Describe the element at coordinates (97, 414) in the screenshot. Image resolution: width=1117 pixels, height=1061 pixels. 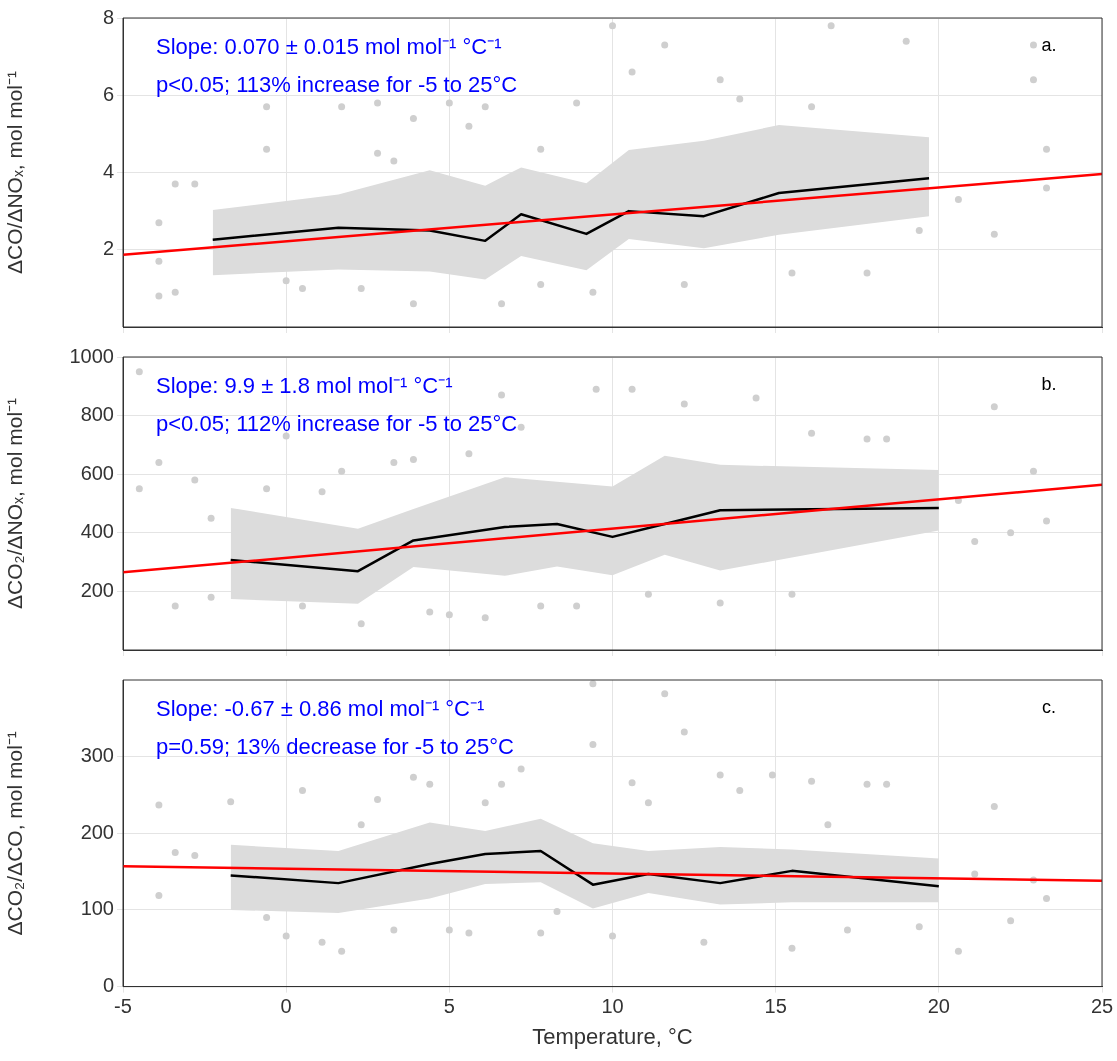
I see `y-tick-label: 800` at that location.